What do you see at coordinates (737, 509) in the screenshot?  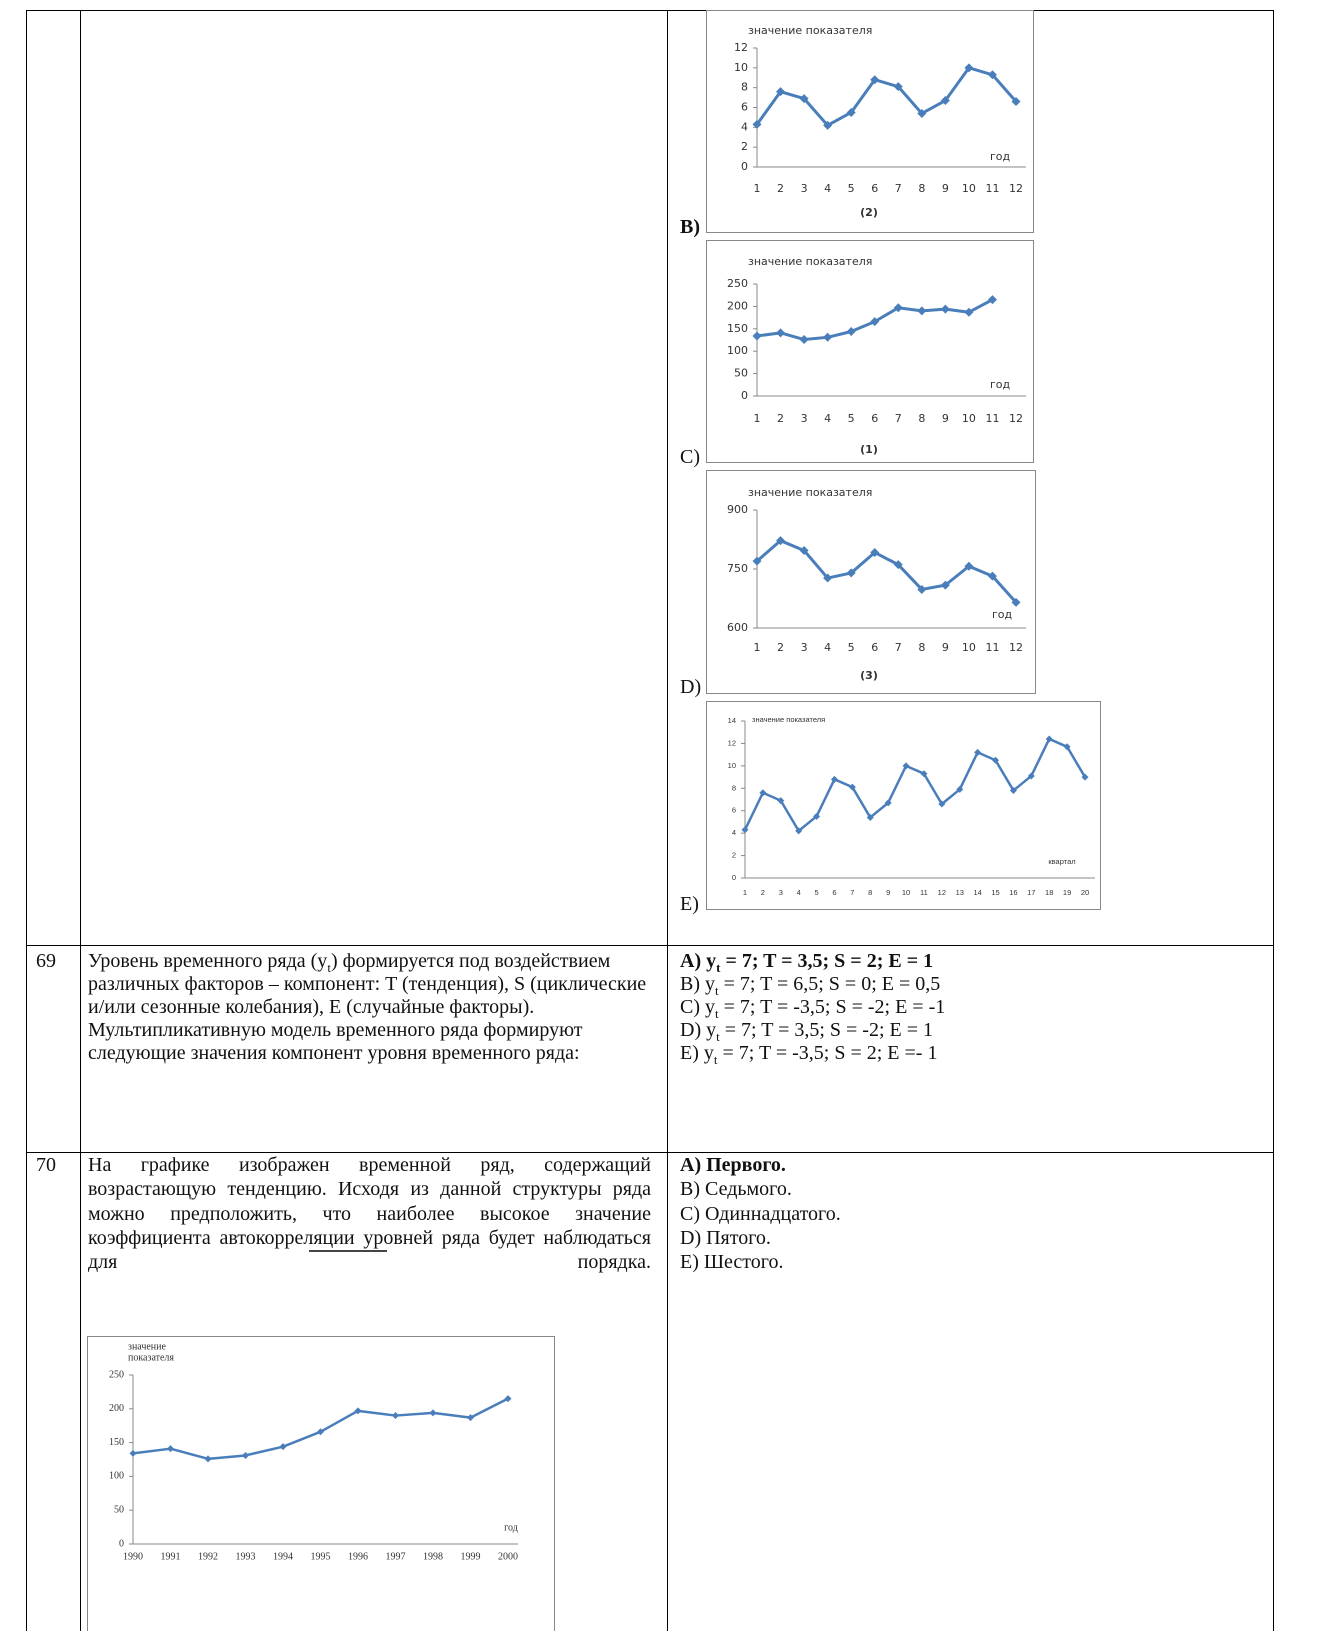 I see `y-tick-label: 900` at bounding box center [737, 509].